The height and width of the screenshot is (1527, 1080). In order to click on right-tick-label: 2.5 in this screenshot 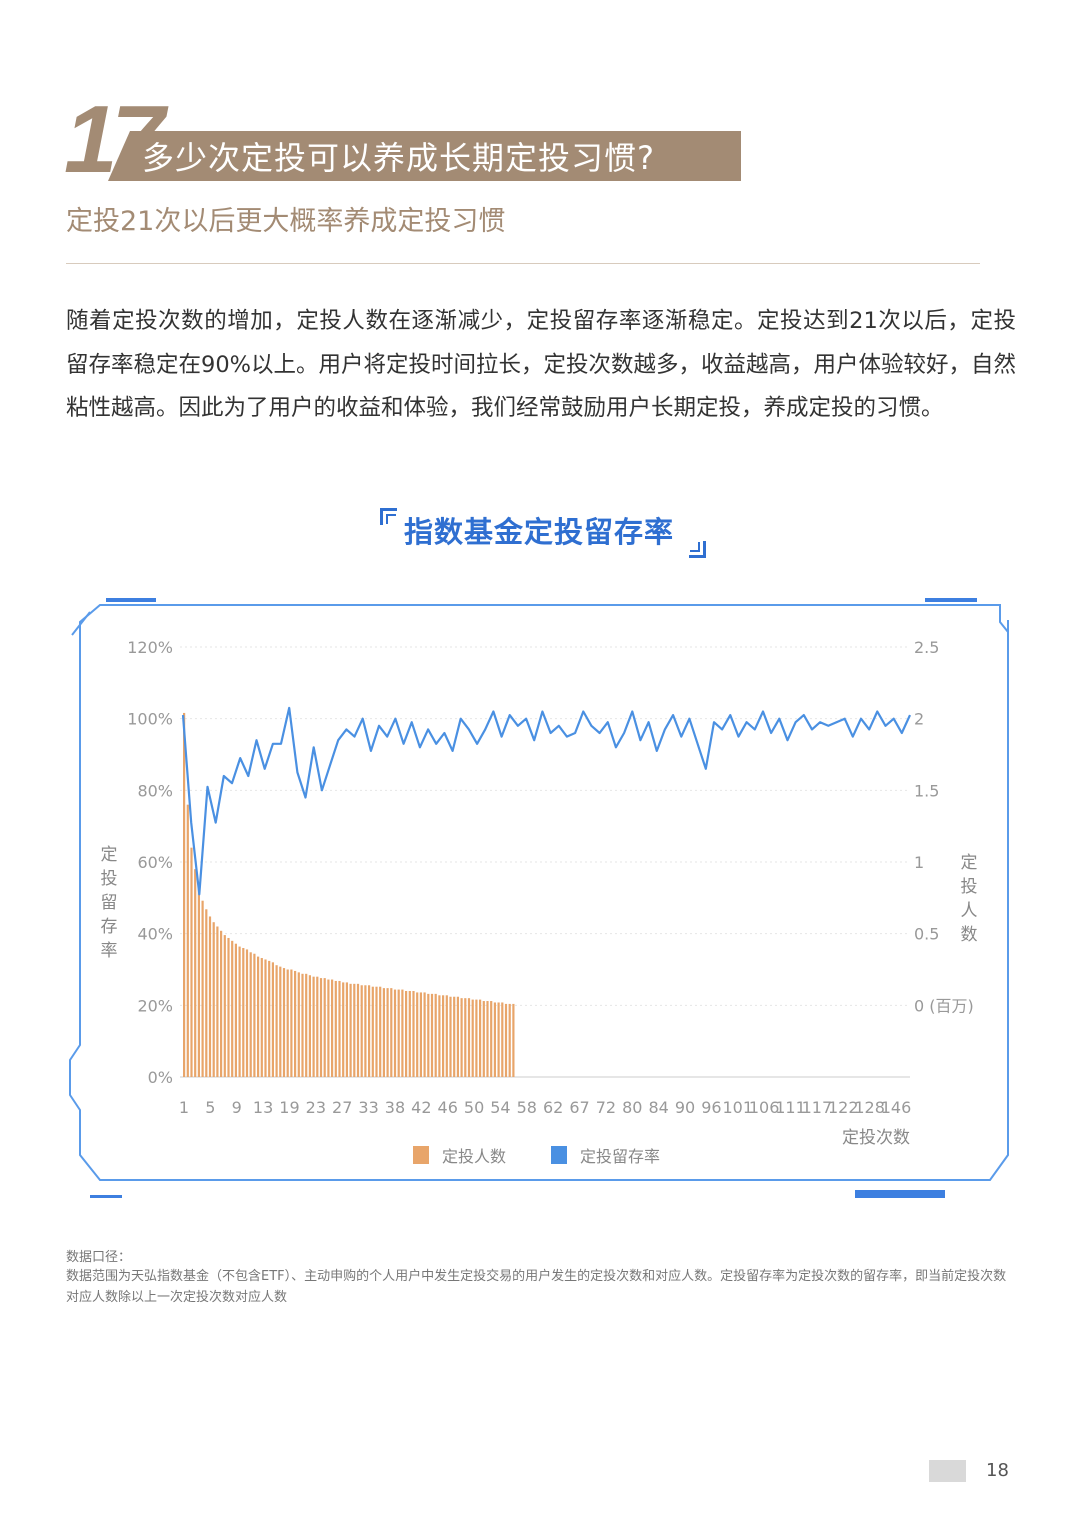, I will do `click(926, 647)`.